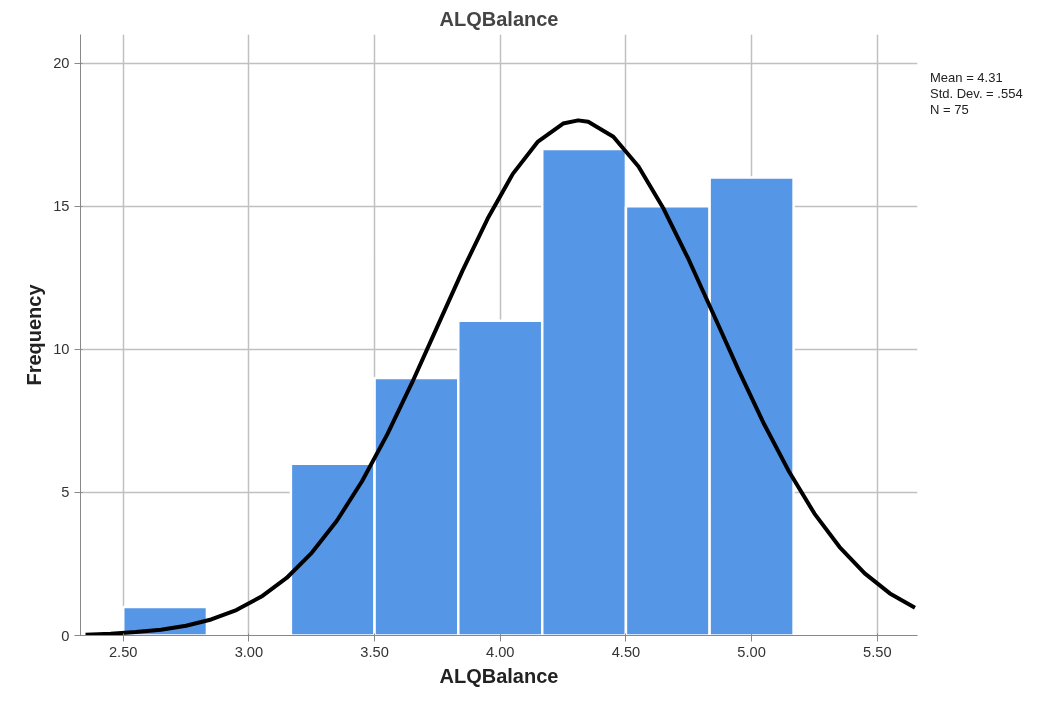  I want to click on y-tick-label: 20, so click(61, 63).